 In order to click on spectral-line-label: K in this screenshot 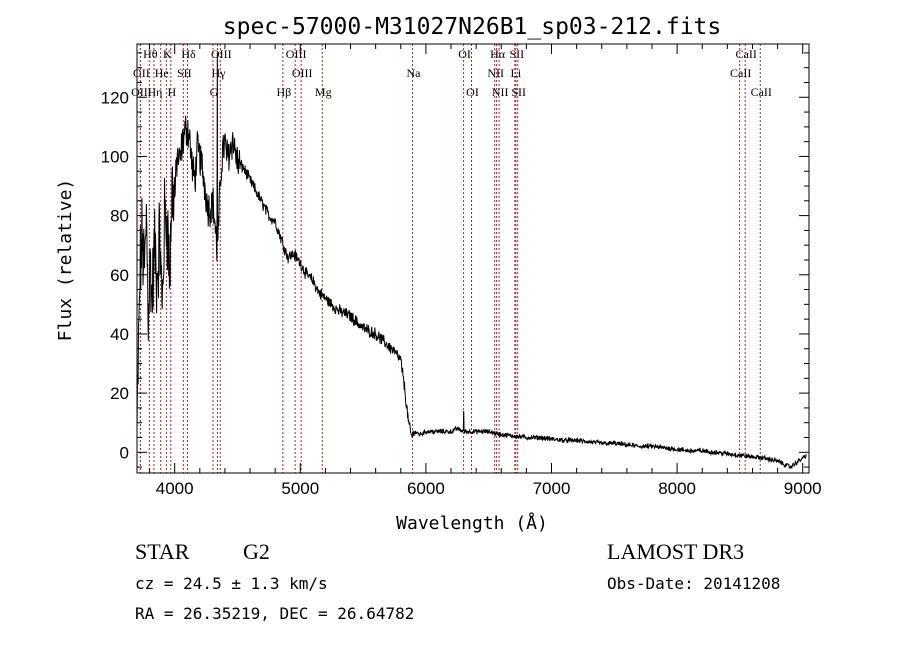, I will do `click(167, 54)`.